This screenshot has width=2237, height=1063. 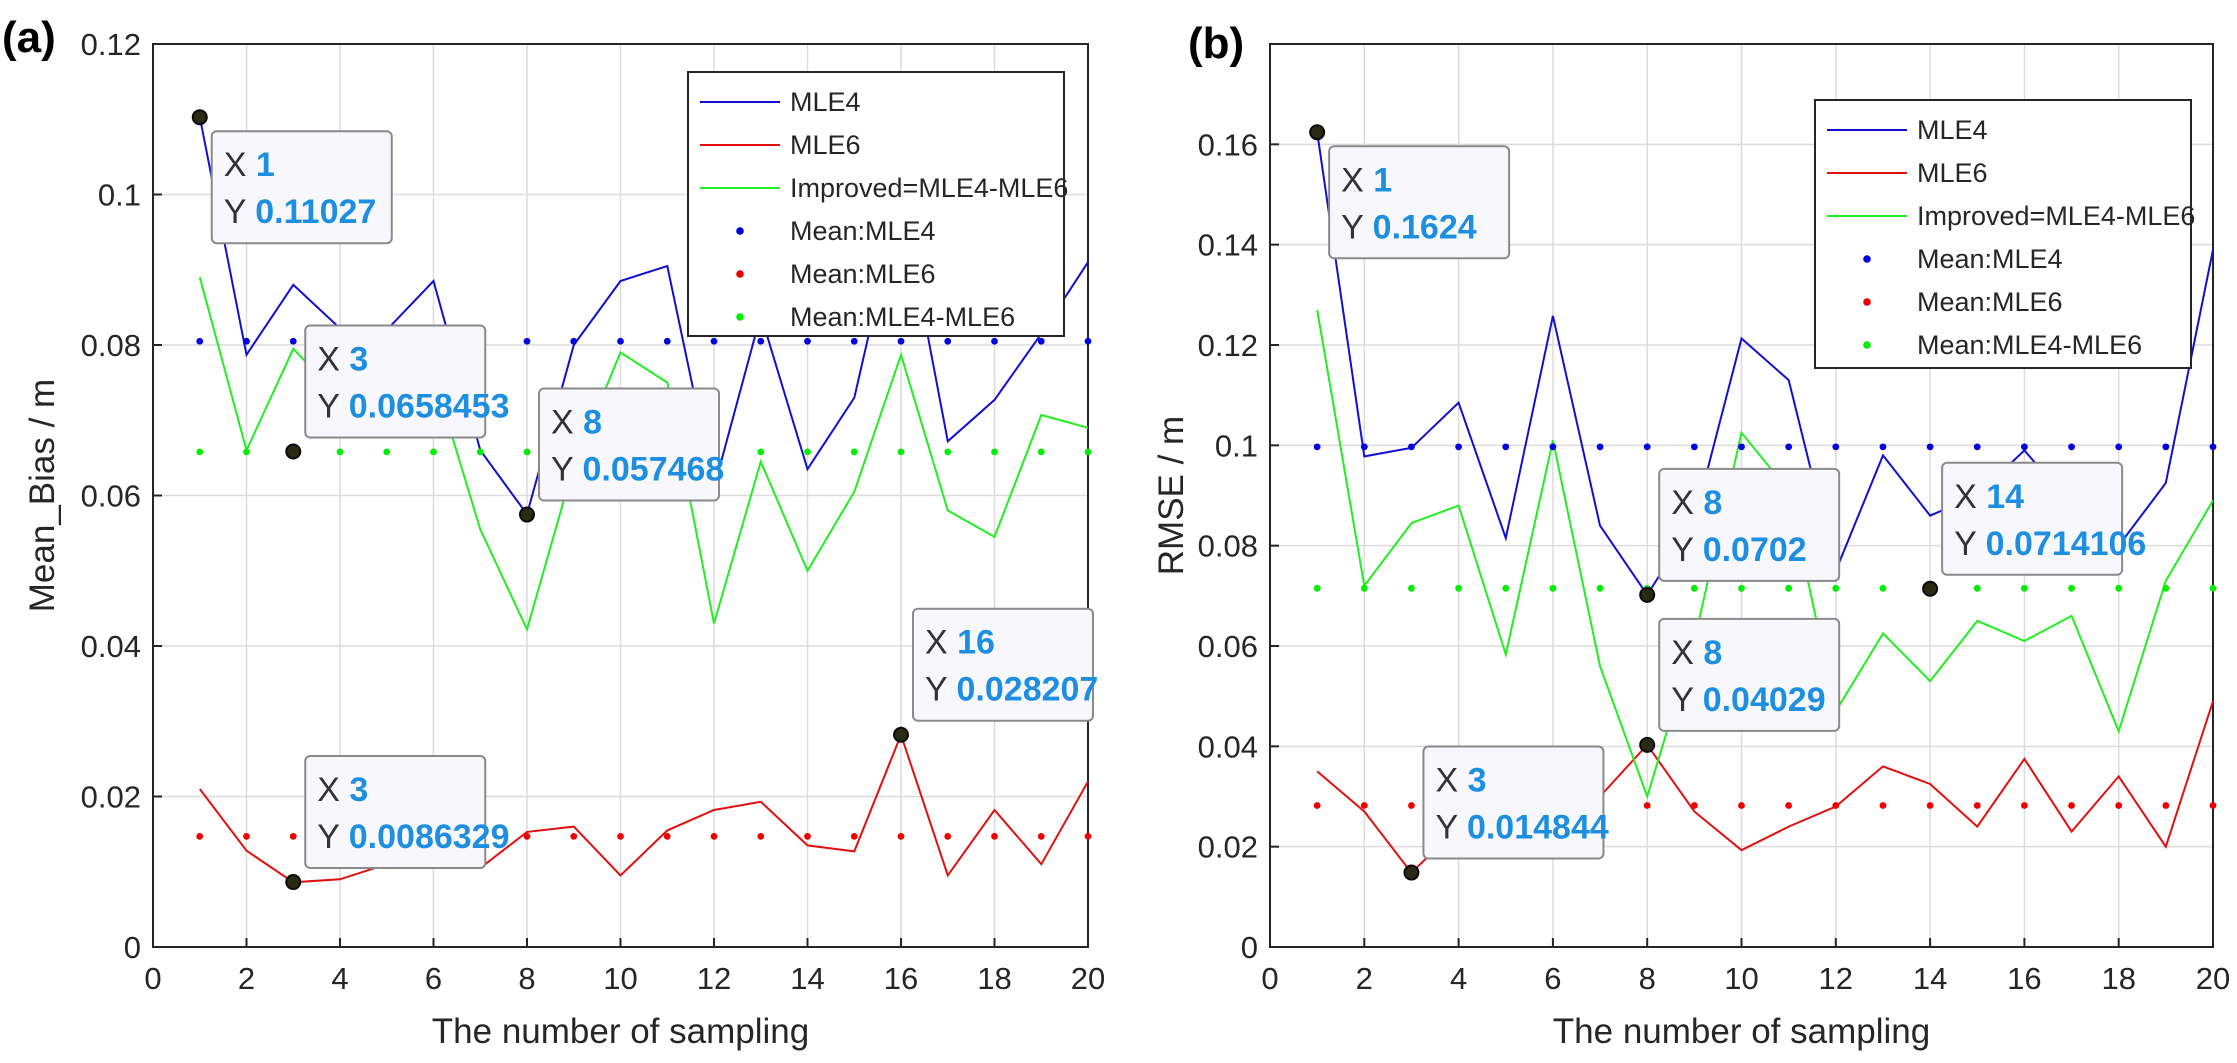 What do you see at coordinates (111, 44) in the screenshot?
I see `y-tick-label: 0.12` at bounding box center [111, 44].